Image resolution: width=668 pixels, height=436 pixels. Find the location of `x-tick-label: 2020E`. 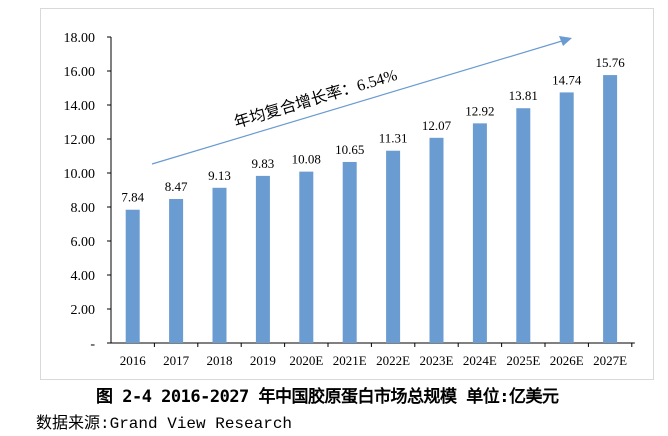

x-tick-label: 2020E is located at coordinates (306, 360).